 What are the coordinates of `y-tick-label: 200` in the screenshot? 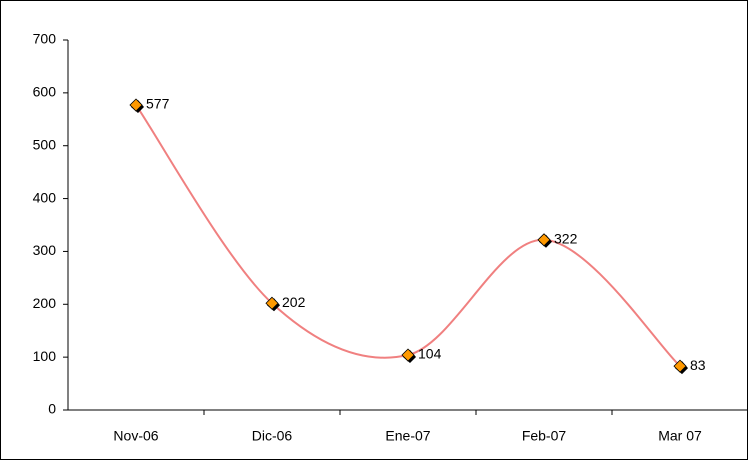 It's located at (45, 303).